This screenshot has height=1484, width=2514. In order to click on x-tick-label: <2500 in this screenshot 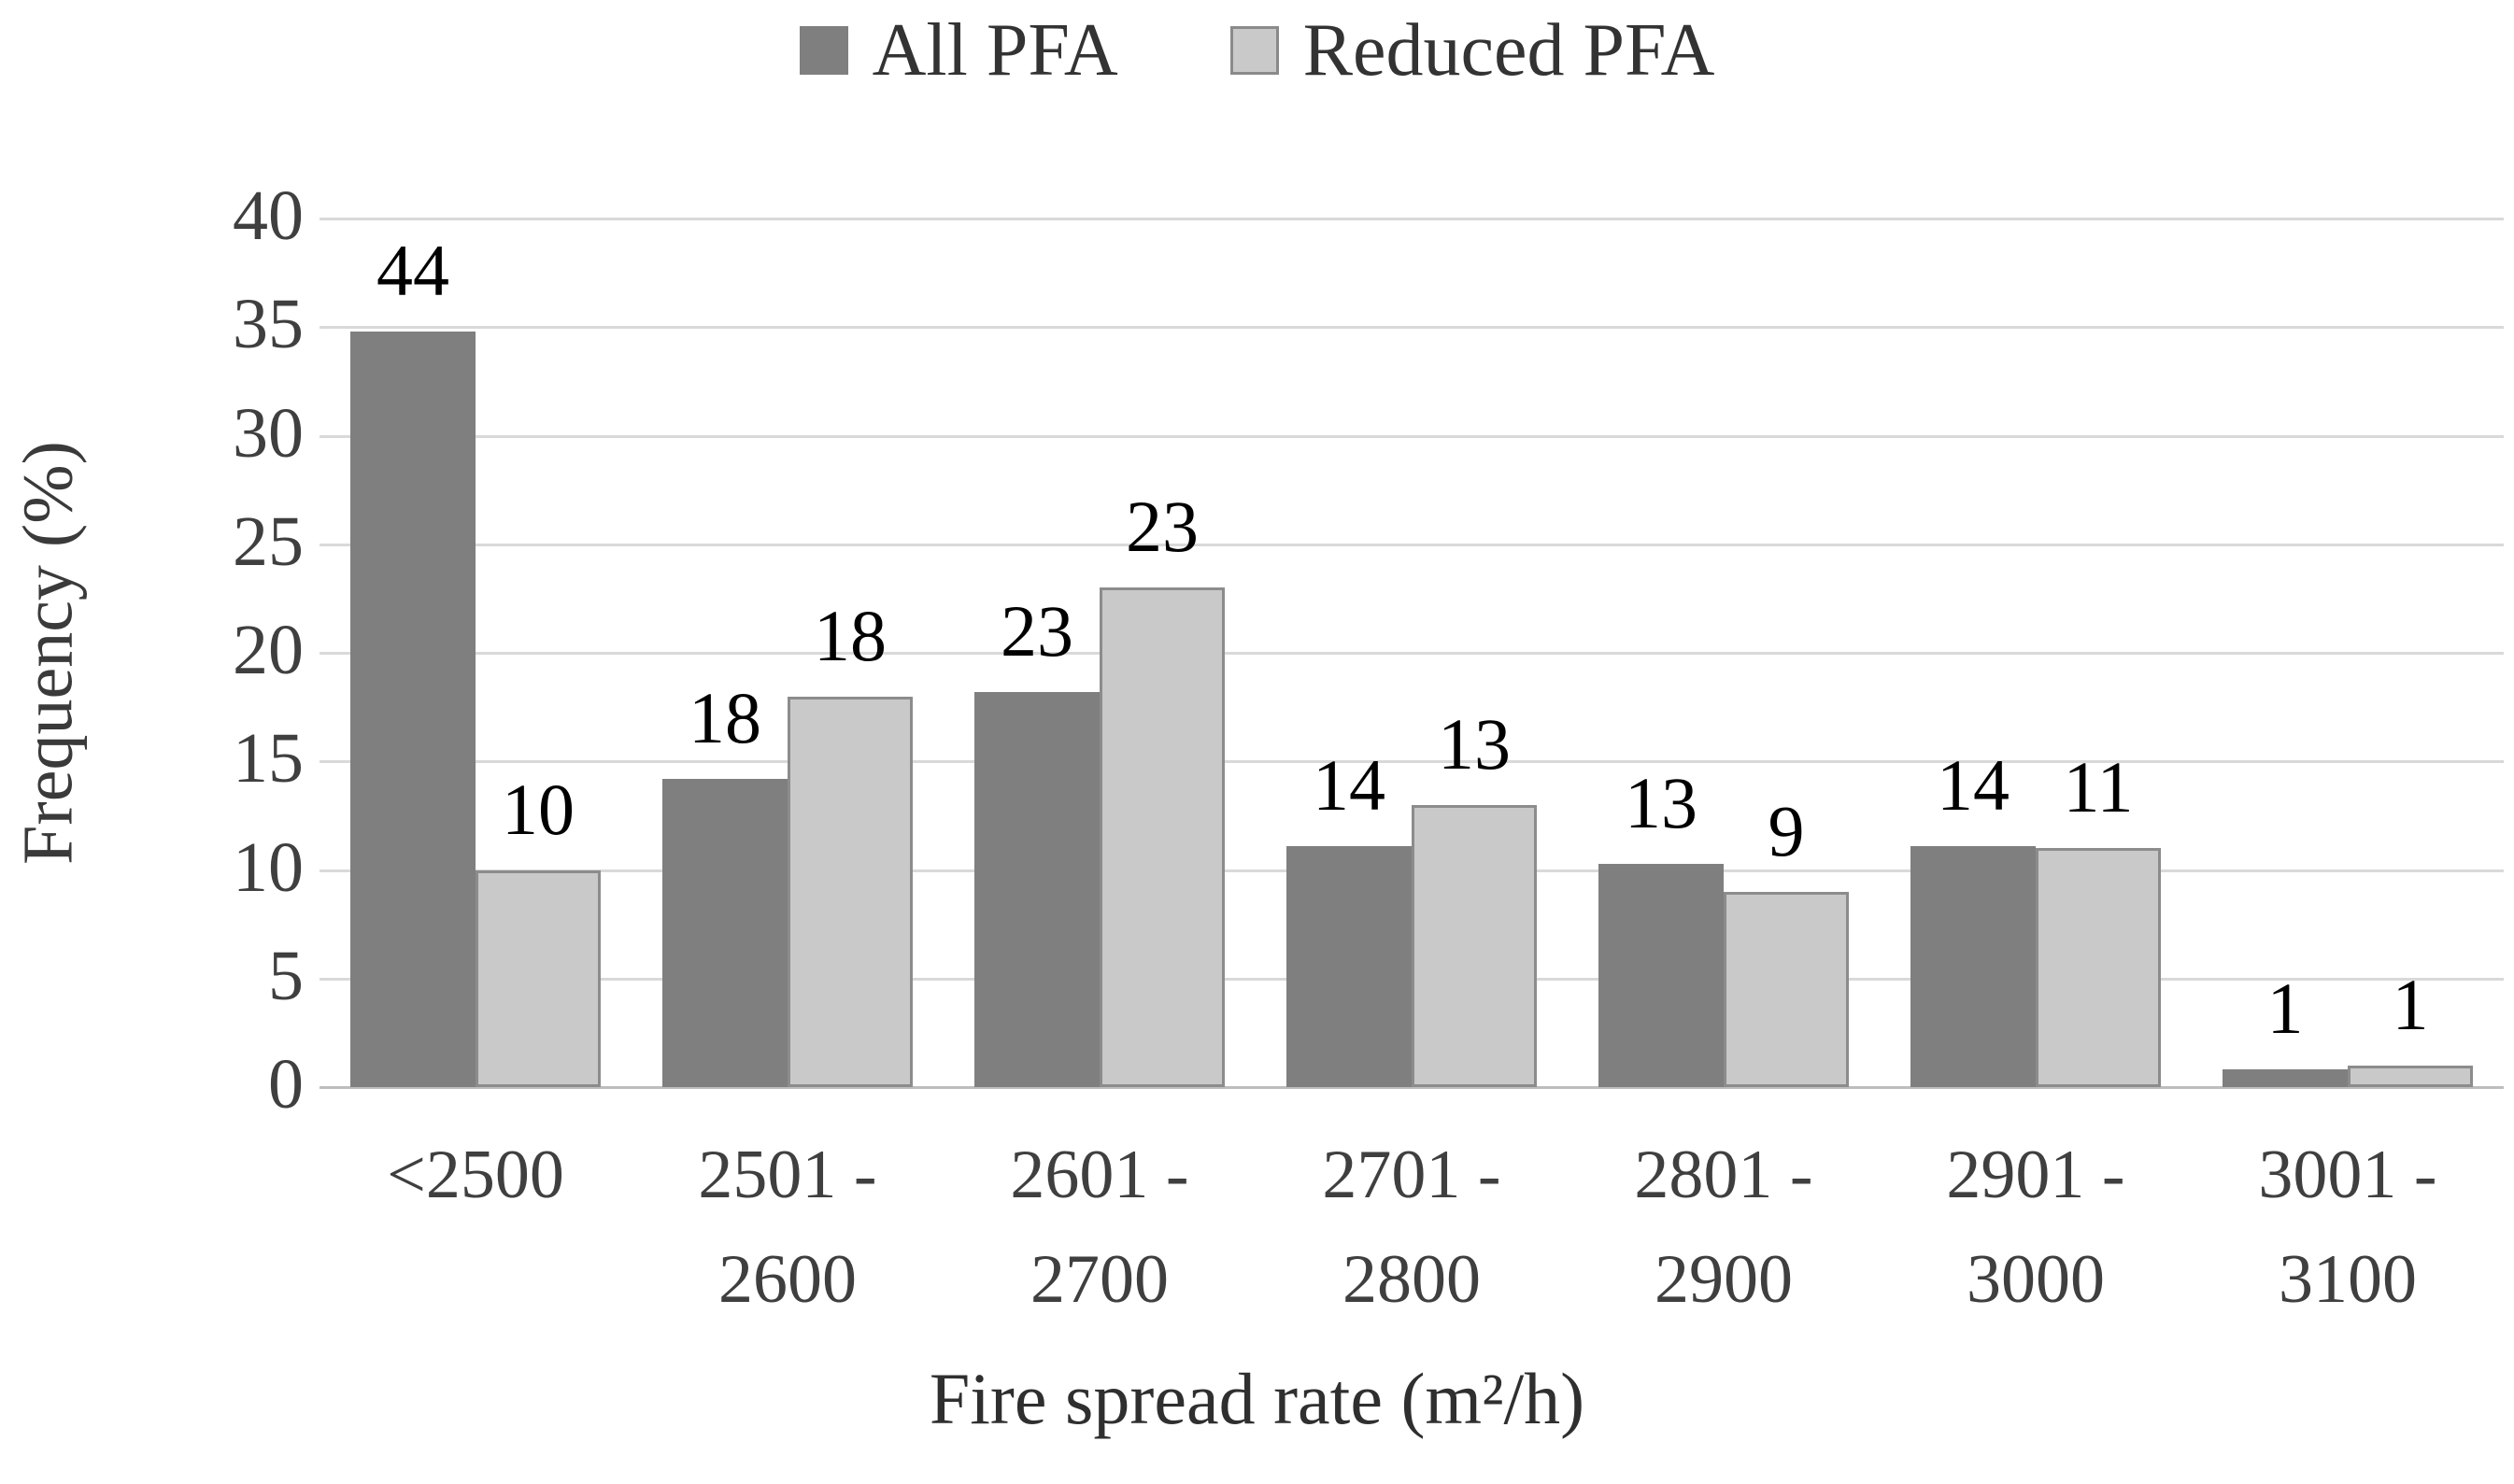, I will do `click(475, 1175)`.